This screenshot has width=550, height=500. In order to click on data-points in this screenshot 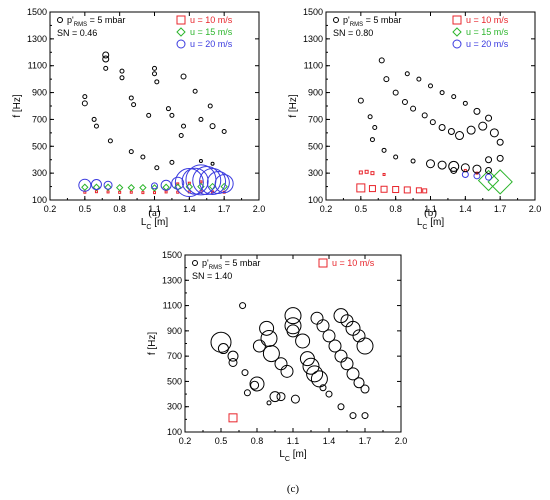, I will do `click(434, 126)`.